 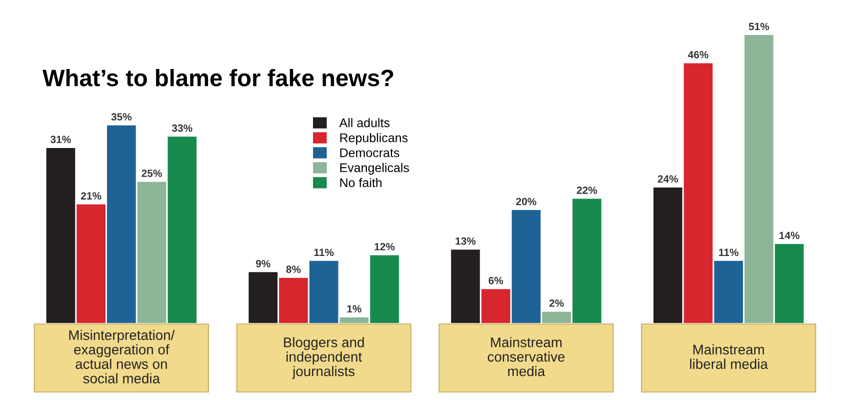 I want to click on legend-label: Evangelicals, so click(x=374, y=168).